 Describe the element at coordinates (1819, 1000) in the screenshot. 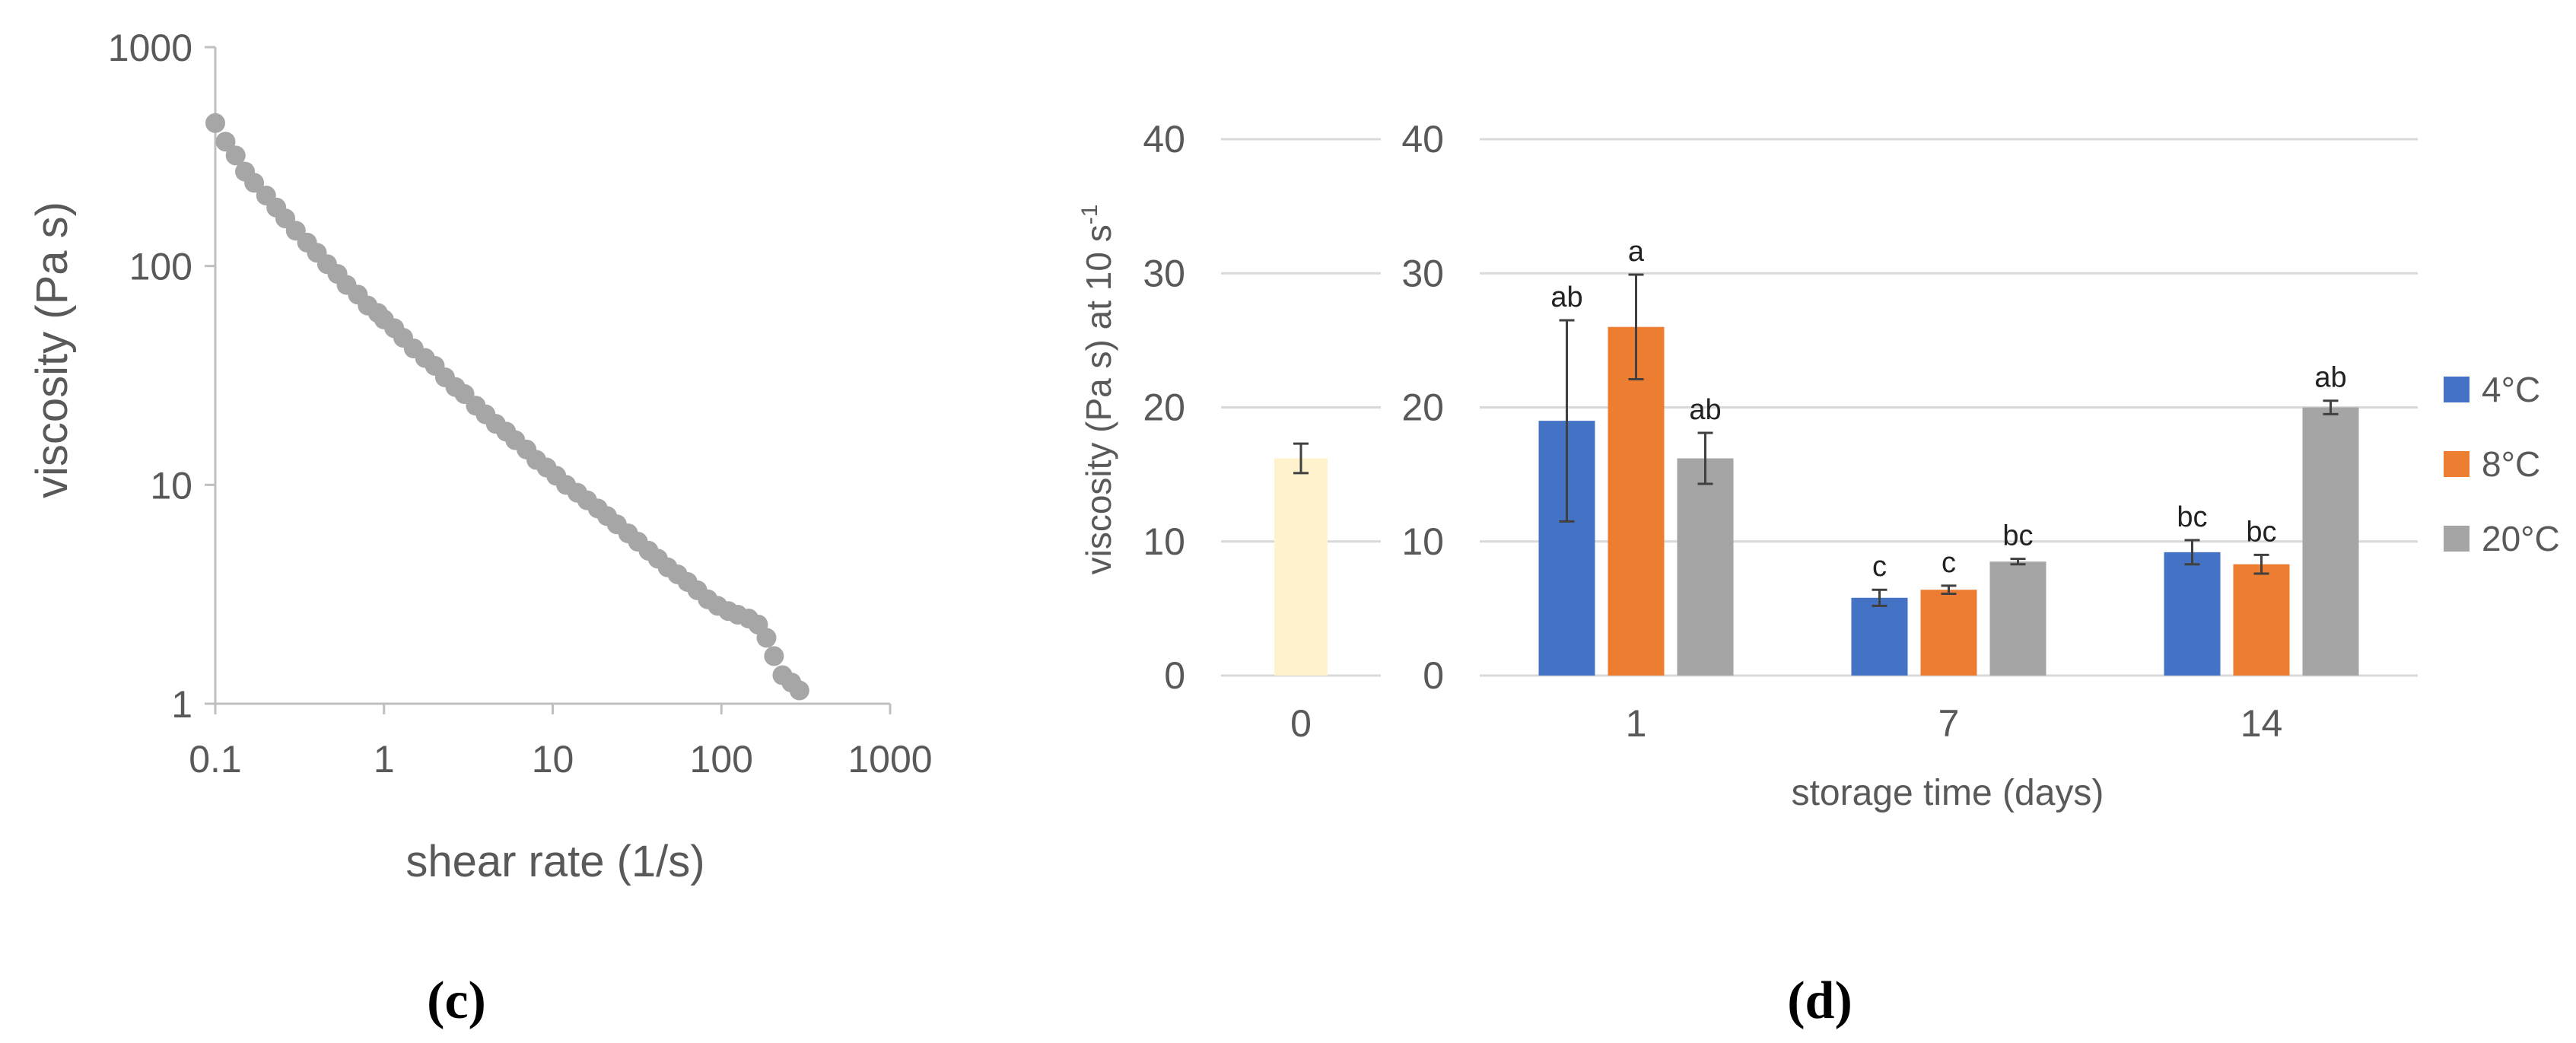

I see `panel-label-d: (d)` at that location.